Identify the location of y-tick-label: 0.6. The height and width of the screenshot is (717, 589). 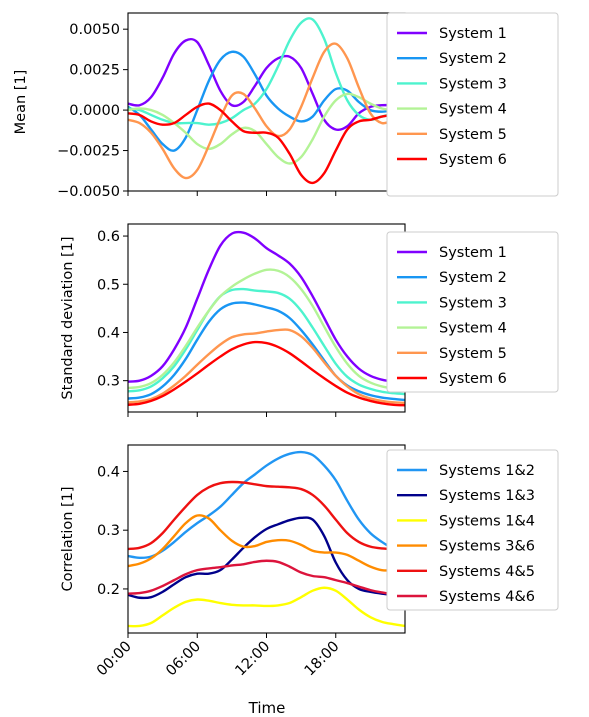
(108, 237).